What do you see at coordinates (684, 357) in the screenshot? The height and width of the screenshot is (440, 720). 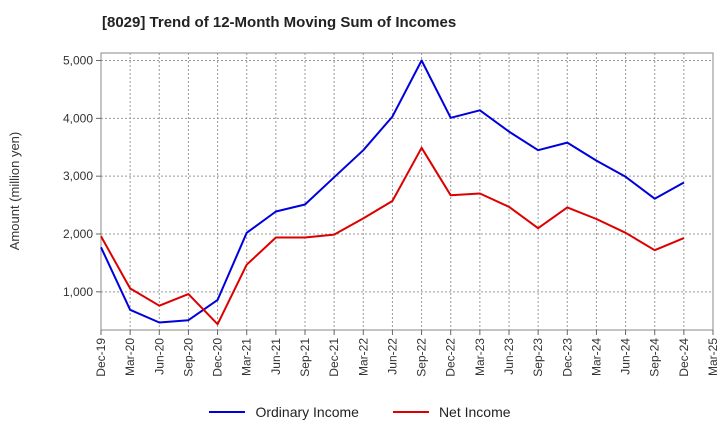 I see `x-tick-label: Dec-24` at bounding box center [684, 357].